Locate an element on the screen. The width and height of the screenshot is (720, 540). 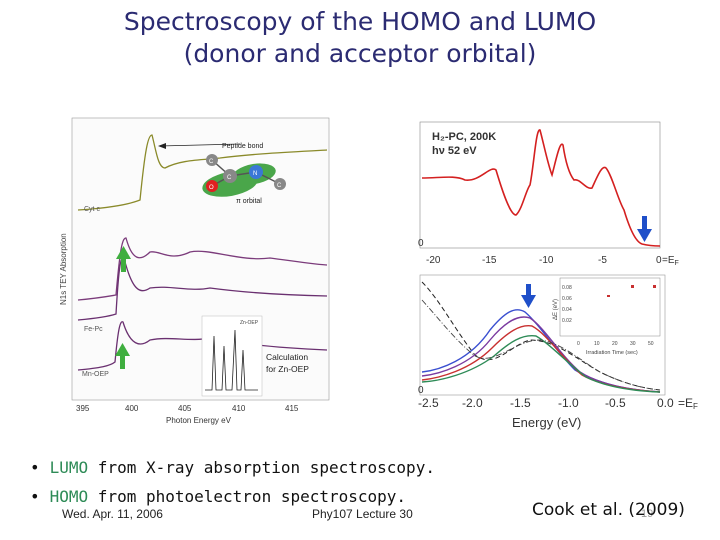
calc-inset-curve is located at coordinates (231, 360).